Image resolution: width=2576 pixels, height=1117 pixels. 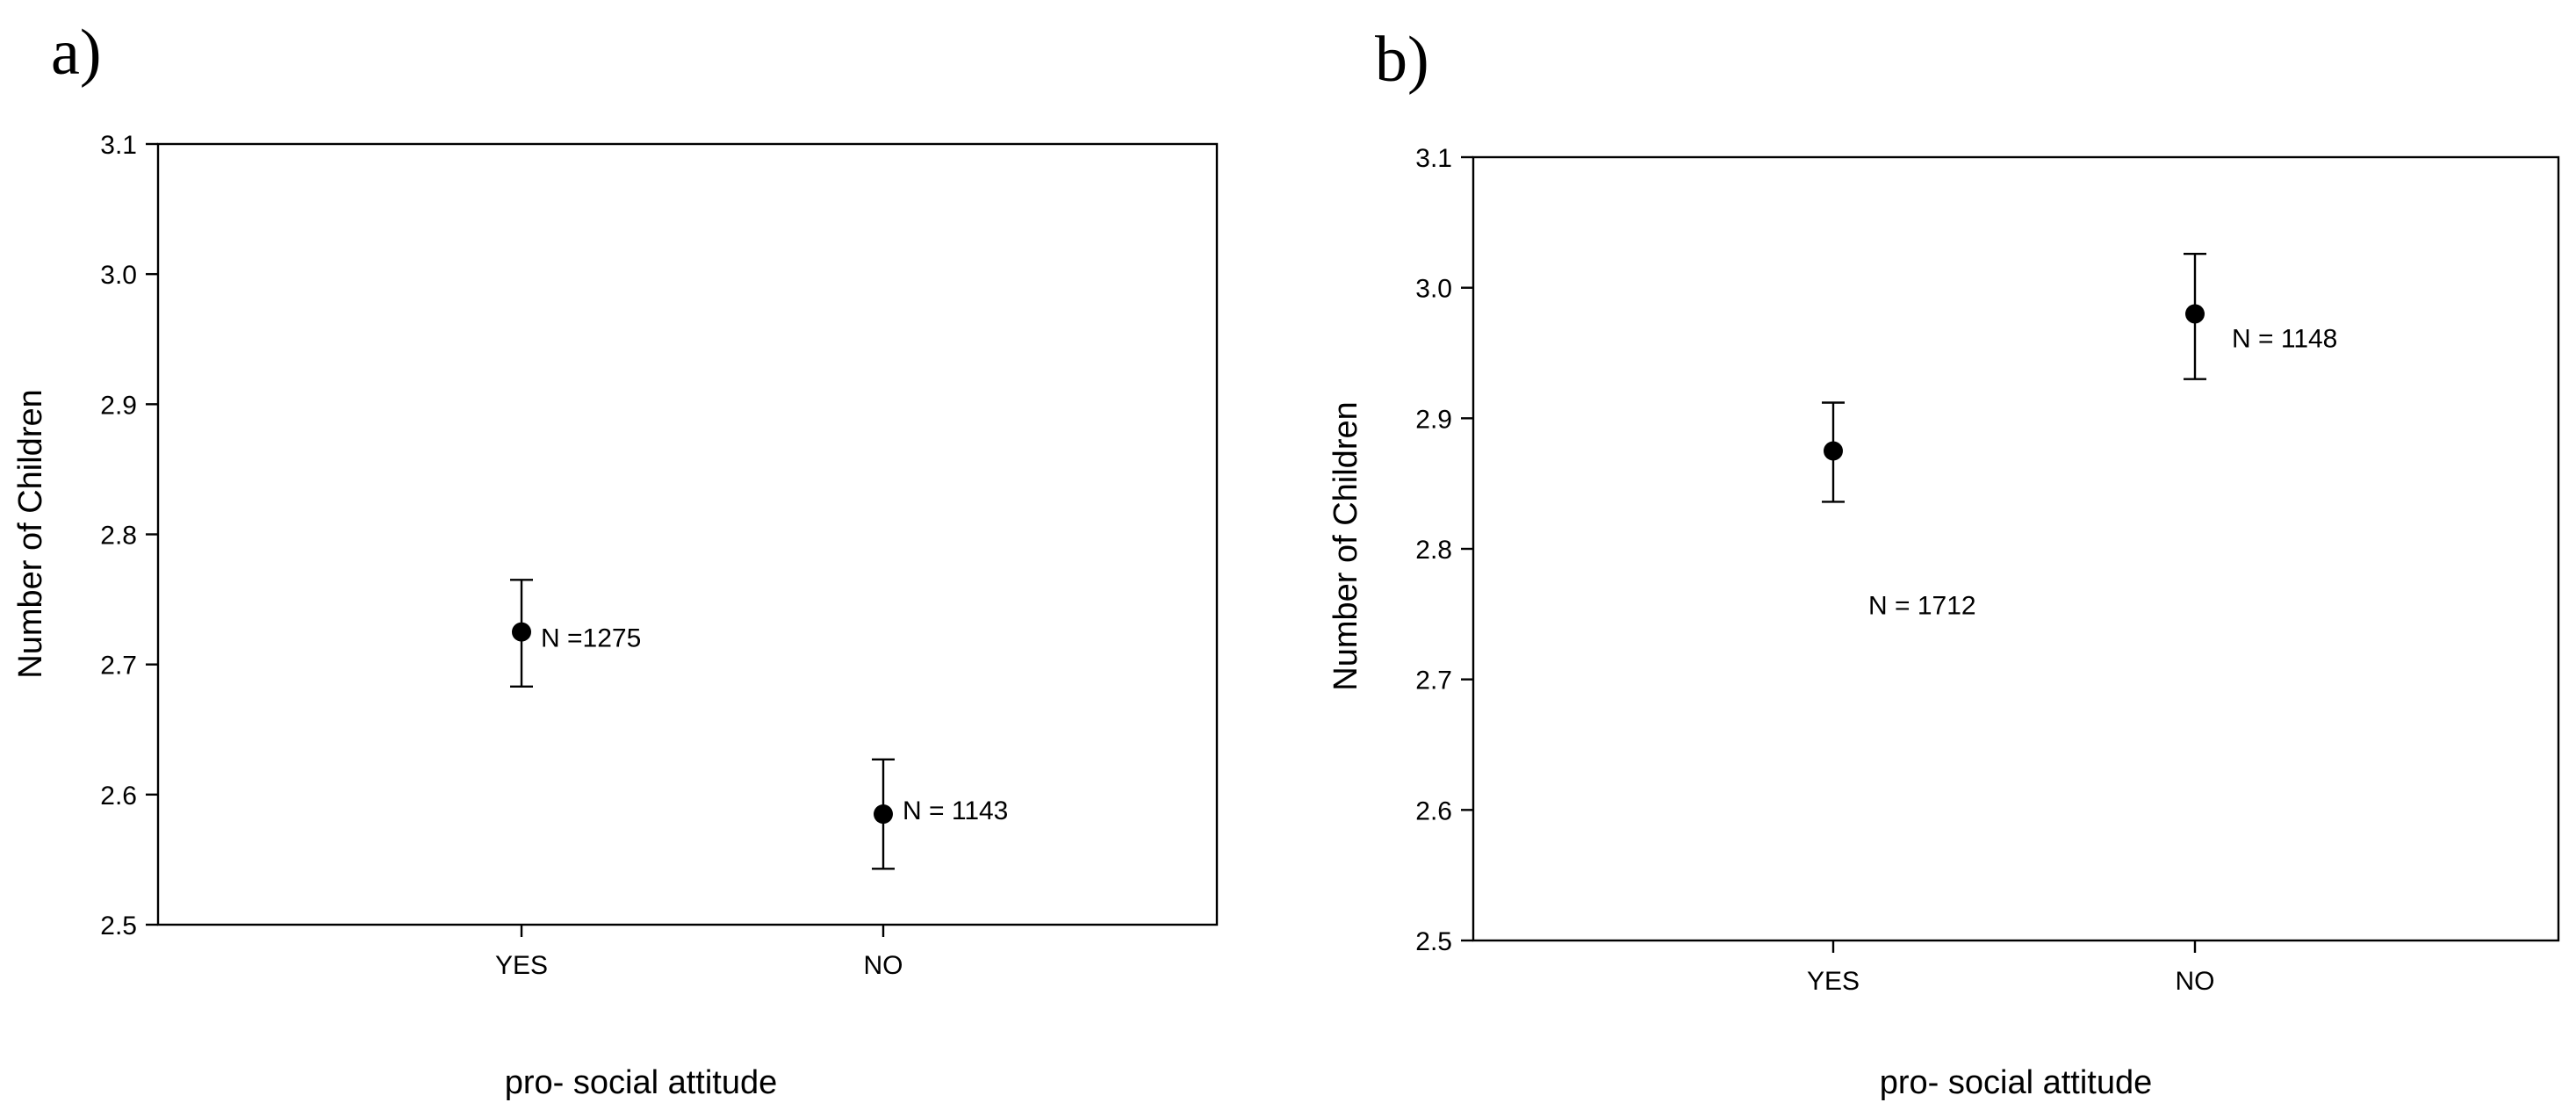 I want to click on panel-b-y-axis: 2.5 2.6 2.7 2.8 2.9 3.0 3.1, so click(x=1444, y=550).